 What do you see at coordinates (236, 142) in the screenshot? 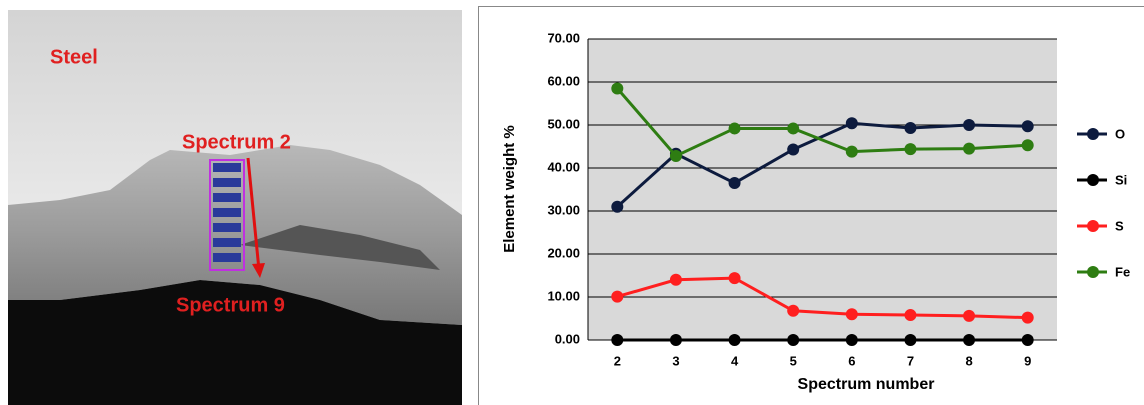
I see `micrograph-label: Spectrum 2` at bounding box center [236, 142].